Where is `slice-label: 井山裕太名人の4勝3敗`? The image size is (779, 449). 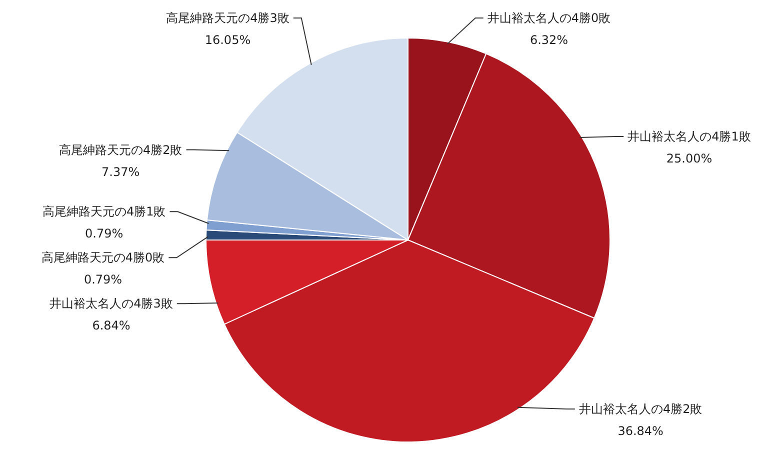 slice-label: 井山裕太名人の4勝3敗 is located at coordinates (111, 303).